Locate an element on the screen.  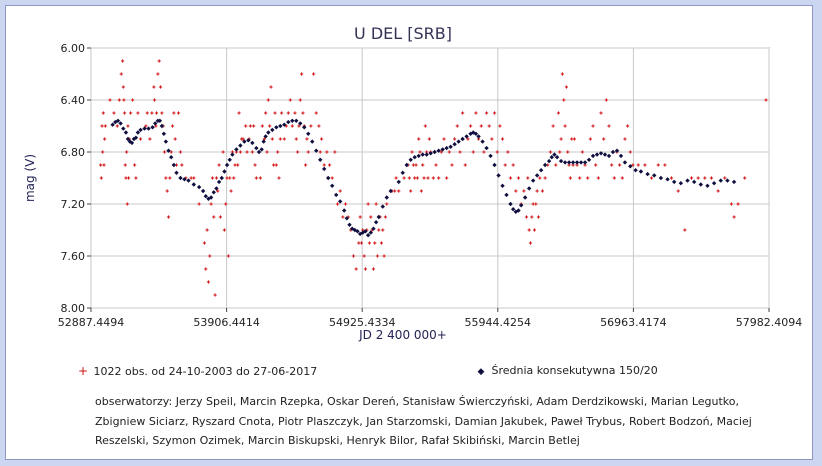
legend-average-label: Średnia konsekutywna 150/20 is located at coordinates (574, 370).